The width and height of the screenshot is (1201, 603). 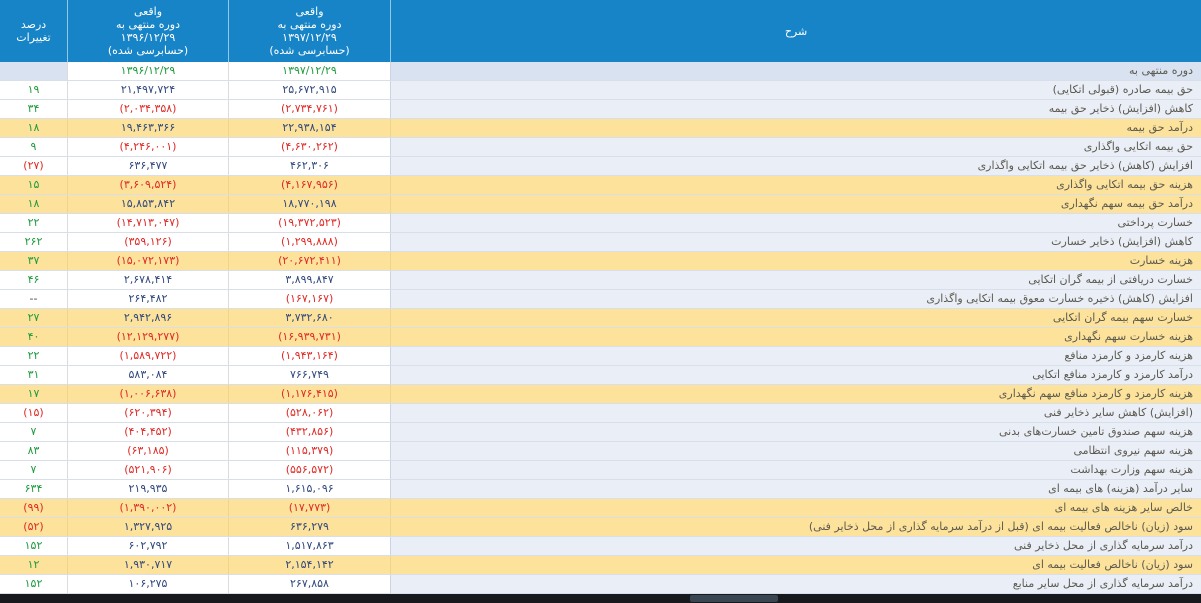 I want to click on value-1397-cell: (۱۱۵,۳۷۹), so click(x=309, y=451).